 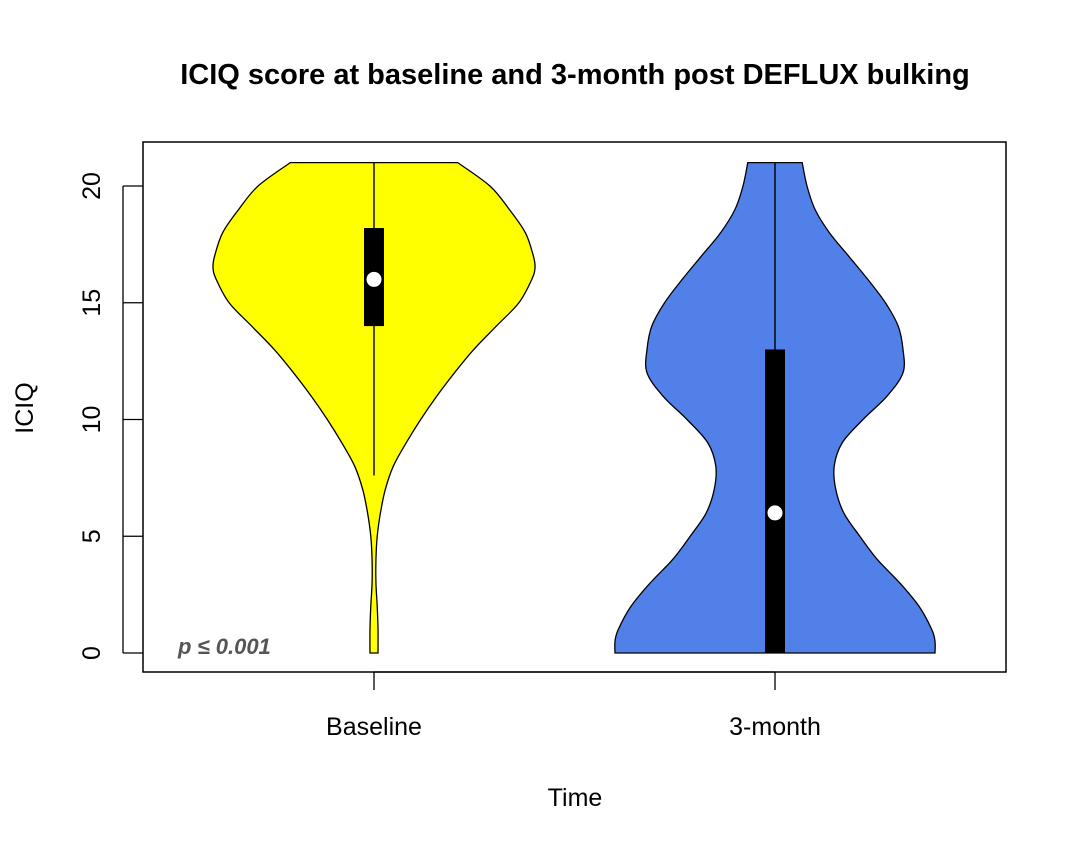 I want to click on y-tick-label: 5, so click(x=92, y=536).